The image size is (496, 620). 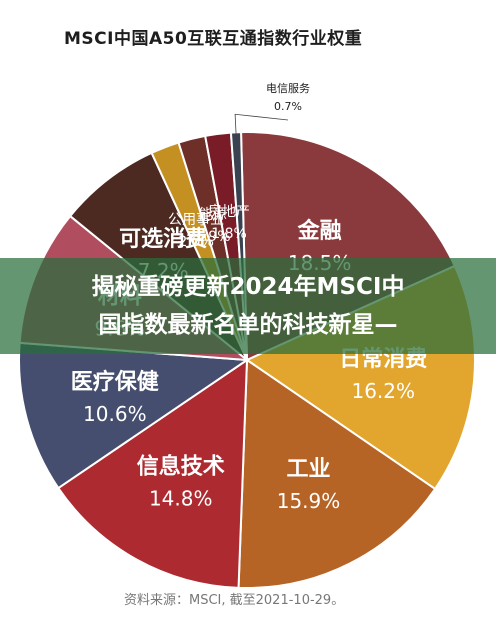 What do you see at coordinates (248, 325) in the screenshot?
I see `headline-line-2: 国指数最新名单的科技新星—` at bounding box center [248, 325].